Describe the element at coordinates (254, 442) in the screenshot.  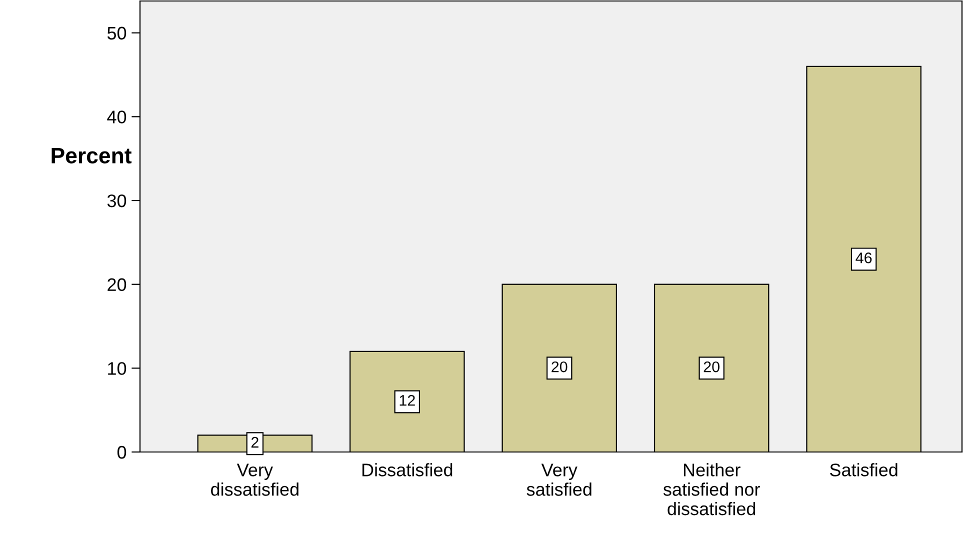
I see `data-label: 2` at that location.